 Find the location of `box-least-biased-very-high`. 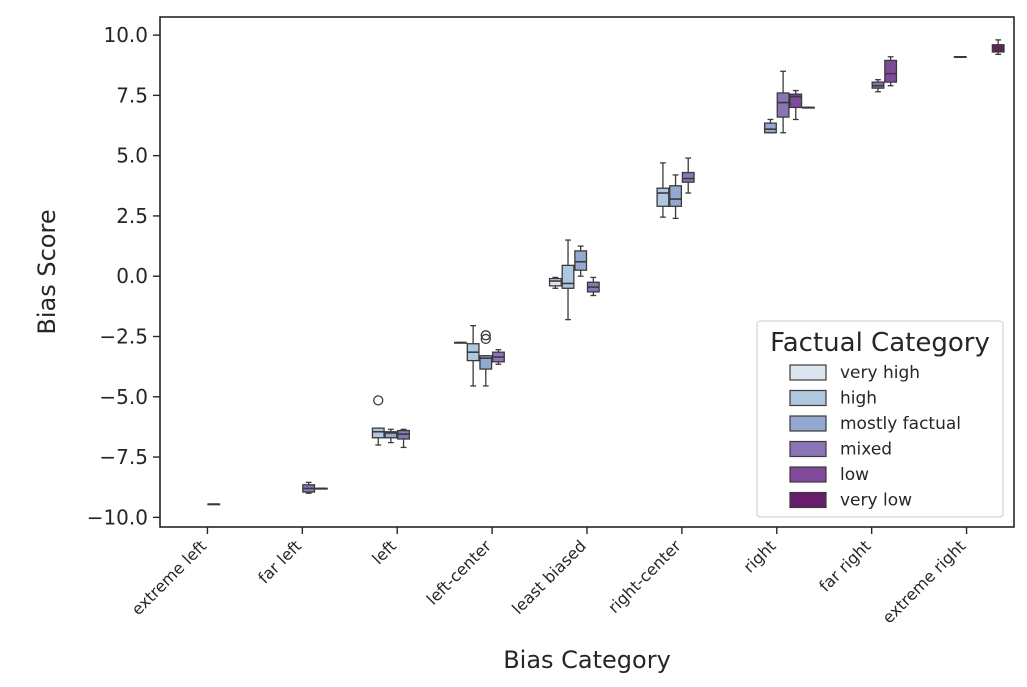

box-least-biased-very-high is located at coordinates (555, 282).